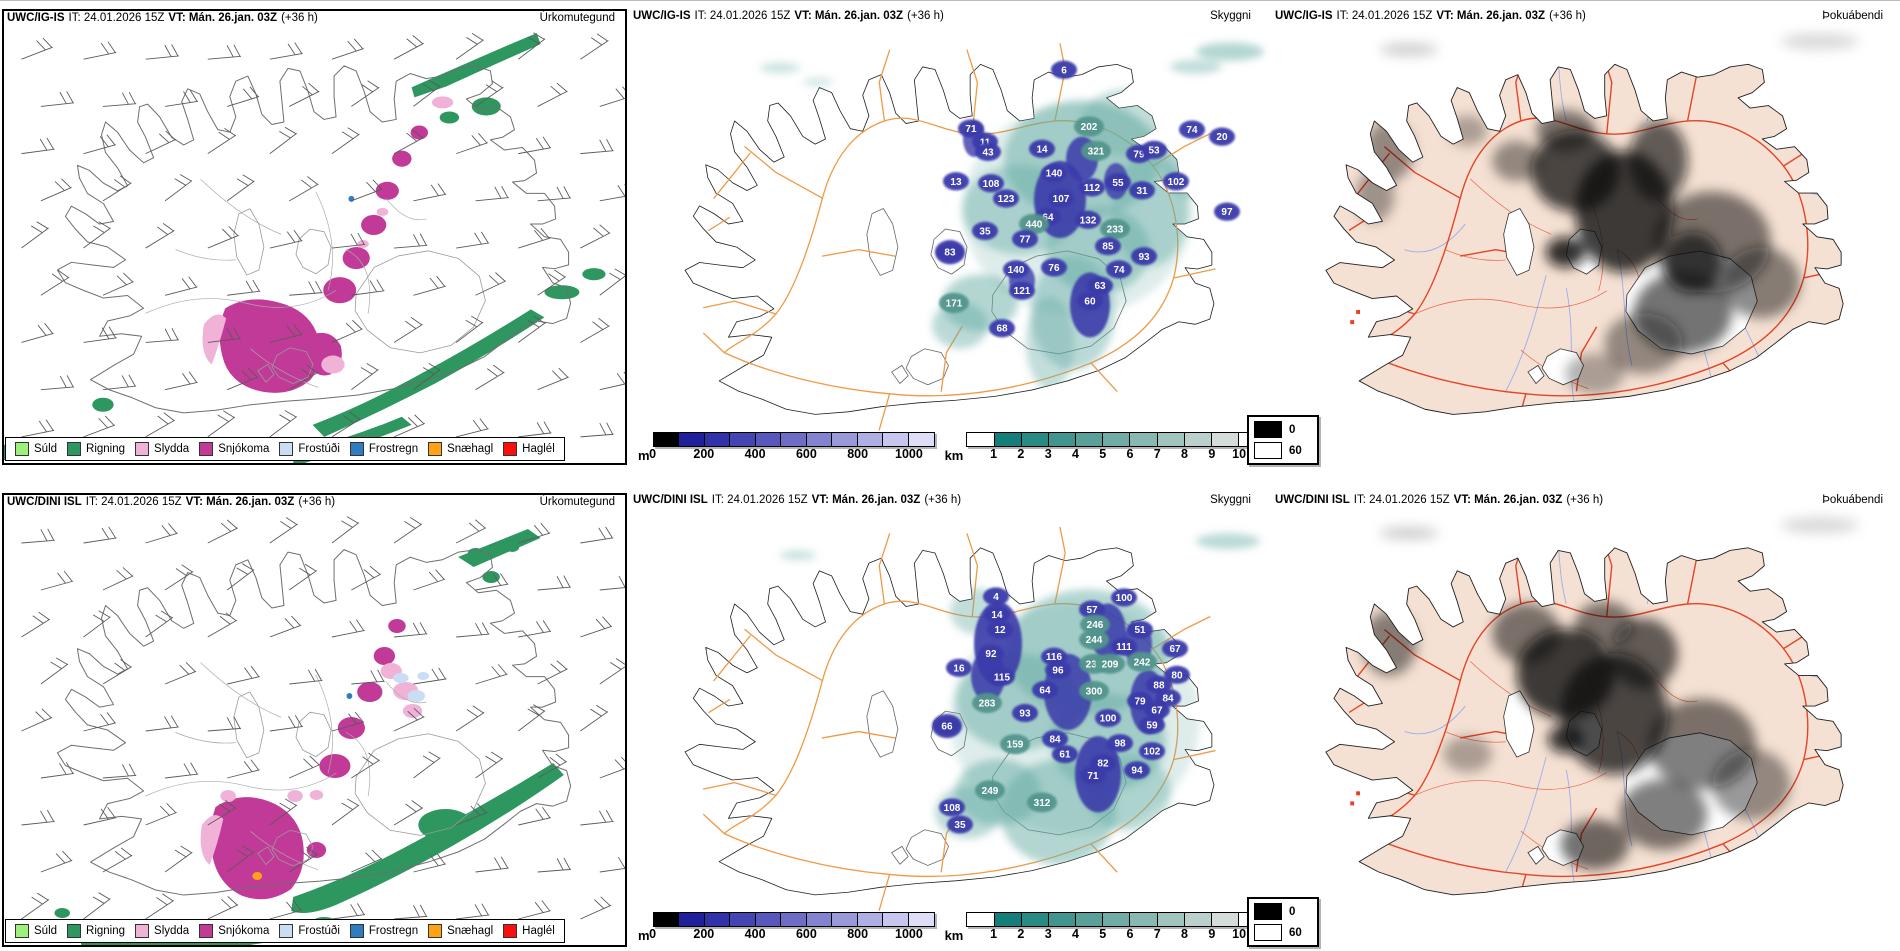 This screenshot has width=1900, height=951. I want to click on legend-label: Snæhagl, so click(470, 449).